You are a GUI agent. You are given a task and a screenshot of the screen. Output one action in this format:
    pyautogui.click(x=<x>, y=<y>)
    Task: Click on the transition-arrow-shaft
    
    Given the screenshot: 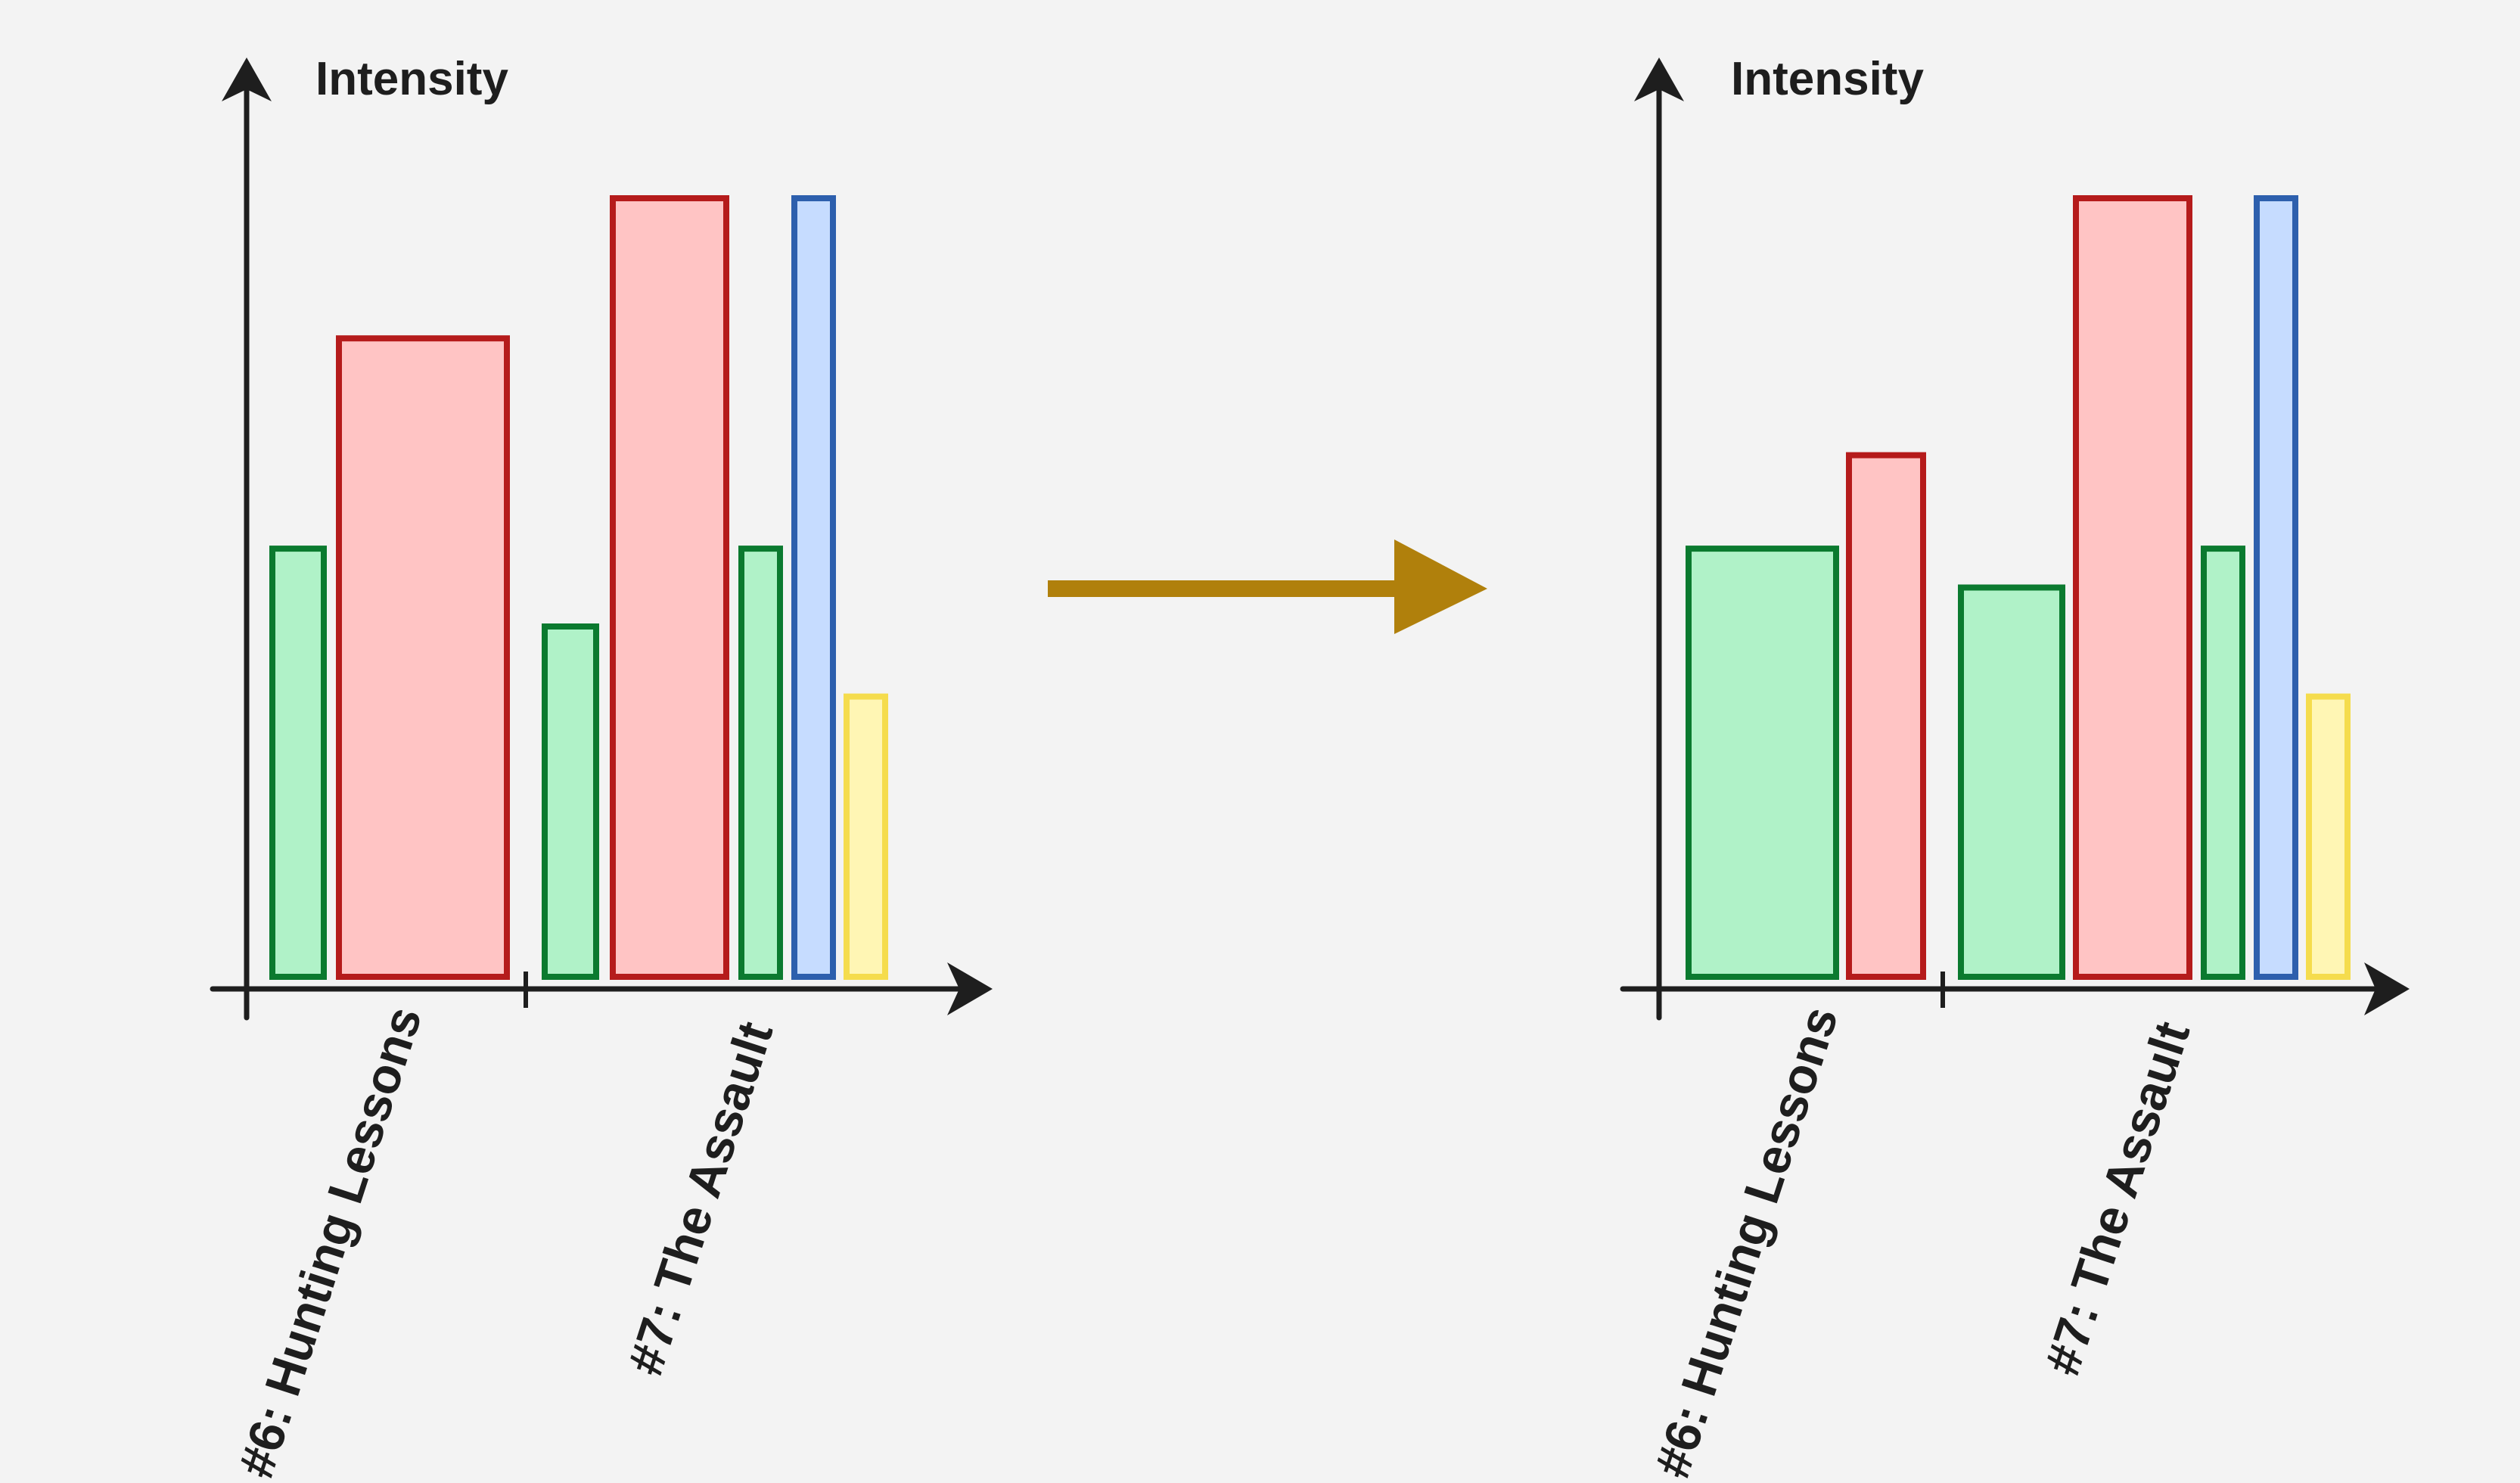 What is the action you would take?
    pyautogui.click(x=1222, y=588)
    